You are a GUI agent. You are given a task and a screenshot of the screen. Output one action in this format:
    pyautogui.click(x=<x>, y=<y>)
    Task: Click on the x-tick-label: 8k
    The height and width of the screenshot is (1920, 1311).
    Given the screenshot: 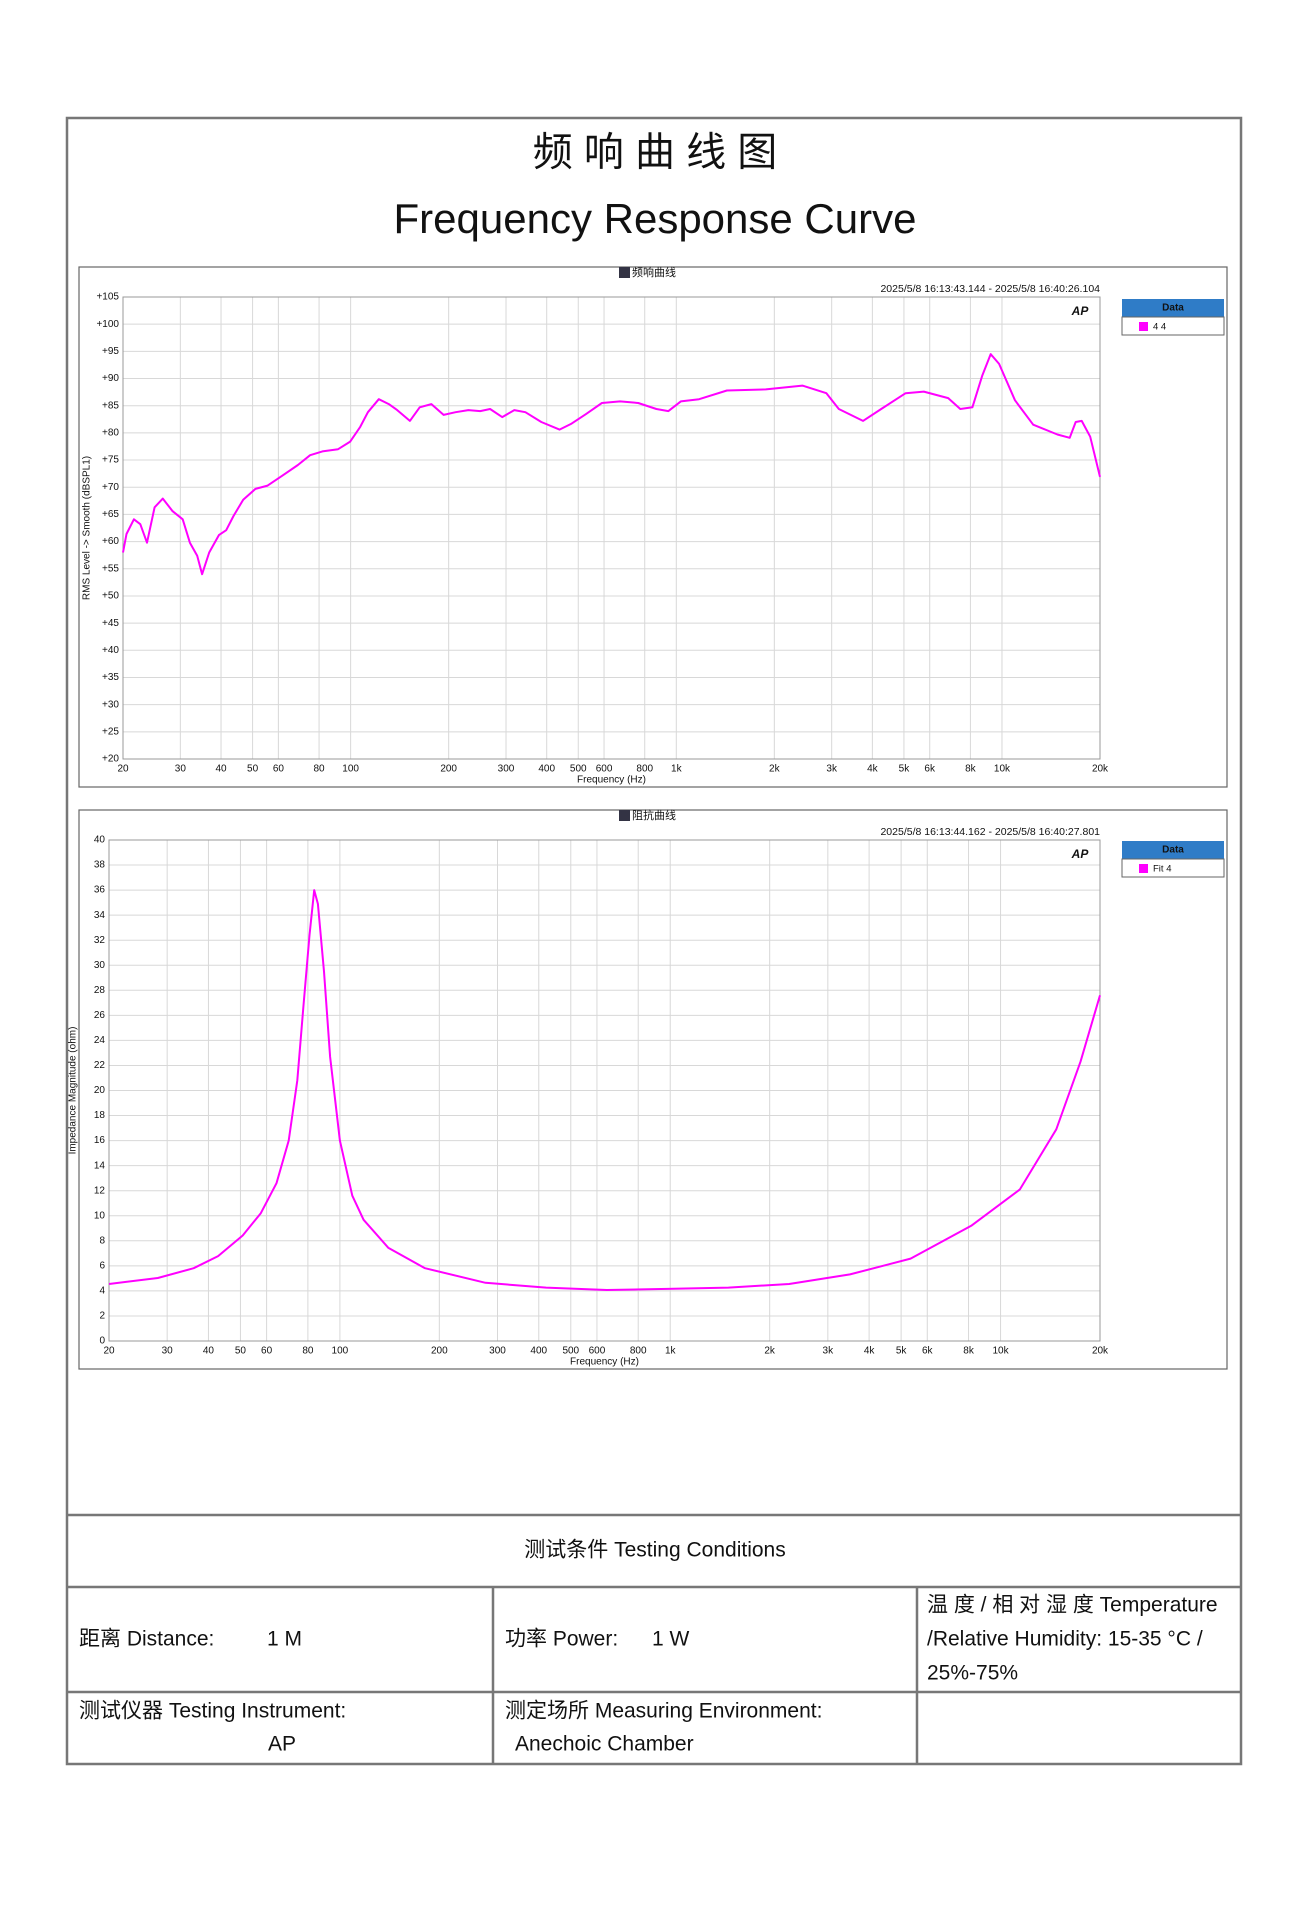 What is the action you would take?
    pyautogui.click(x=971, y=769)
    